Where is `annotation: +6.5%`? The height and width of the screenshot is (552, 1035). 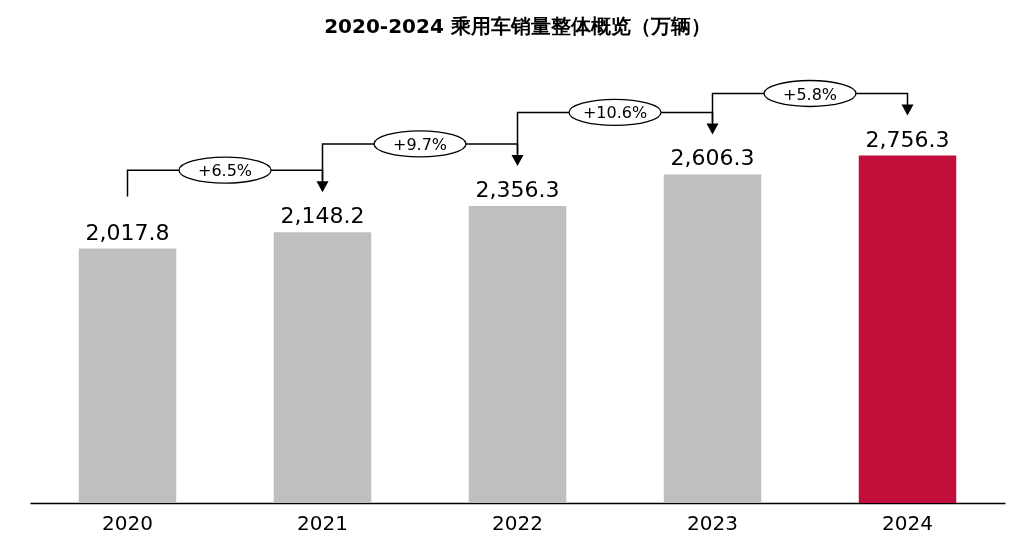
annotation: +6.5% is located at coordinates (225, 171).